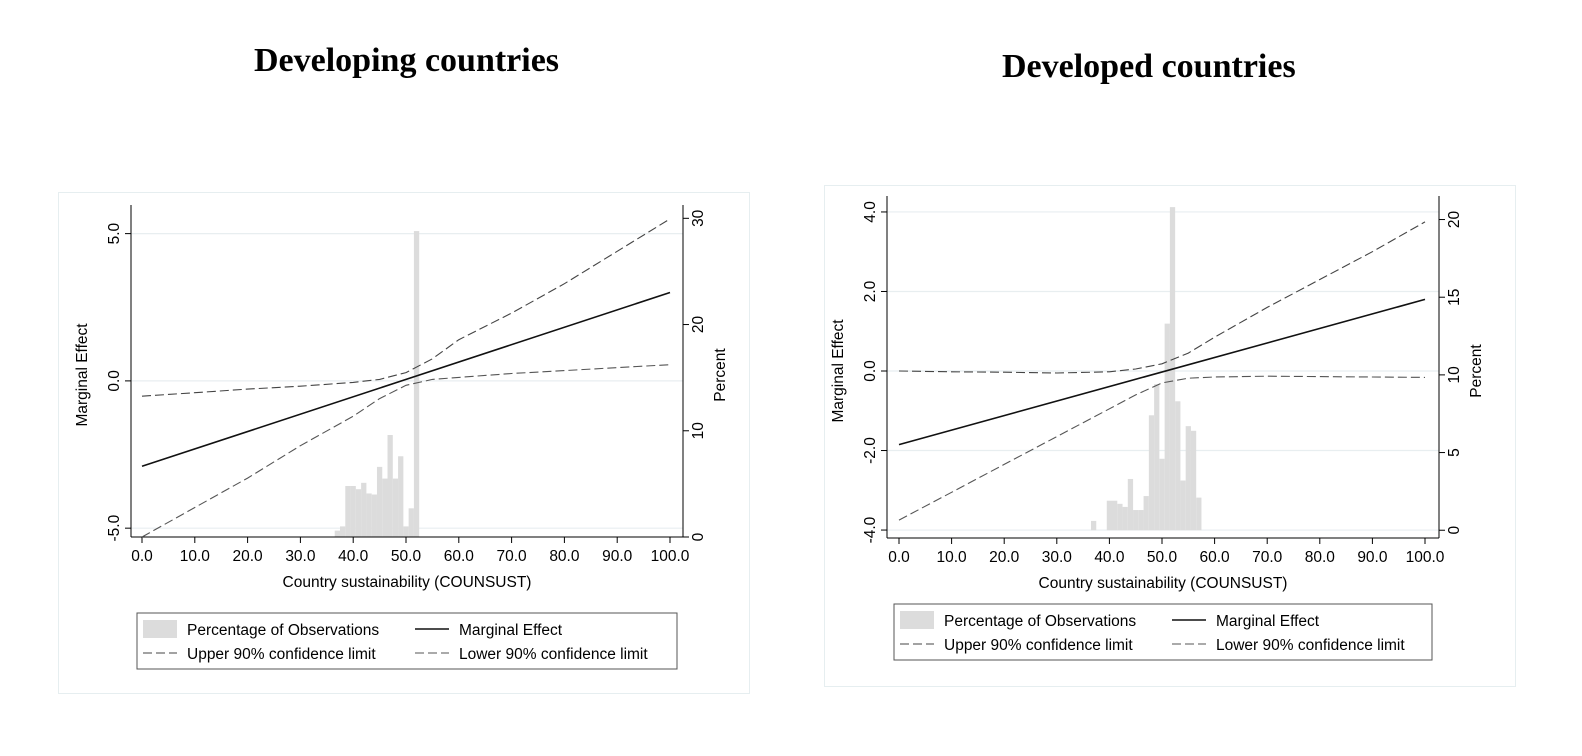  I want to click on upper-ci-line, so click(1162, 297).